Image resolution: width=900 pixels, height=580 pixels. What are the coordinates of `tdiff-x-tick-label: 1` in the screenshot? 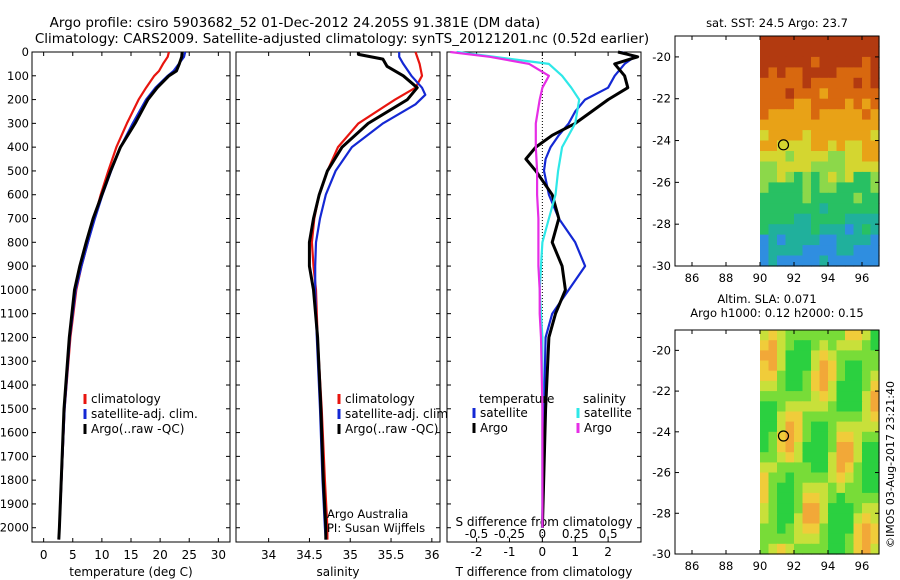 It's located at (575, 552).